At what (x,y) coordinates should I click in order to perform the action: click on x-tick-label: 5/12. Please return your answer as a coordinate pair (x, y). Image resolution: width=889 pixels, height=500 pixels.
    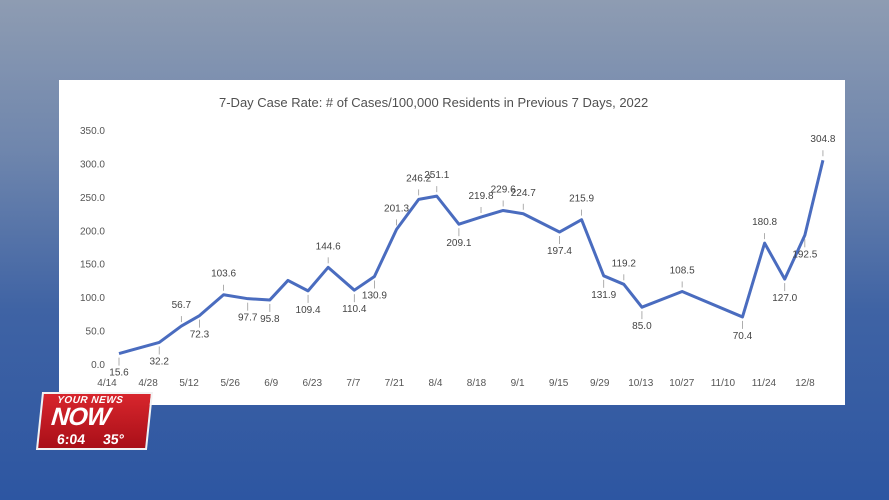
    Looking at the image, I should click on (189, 383).